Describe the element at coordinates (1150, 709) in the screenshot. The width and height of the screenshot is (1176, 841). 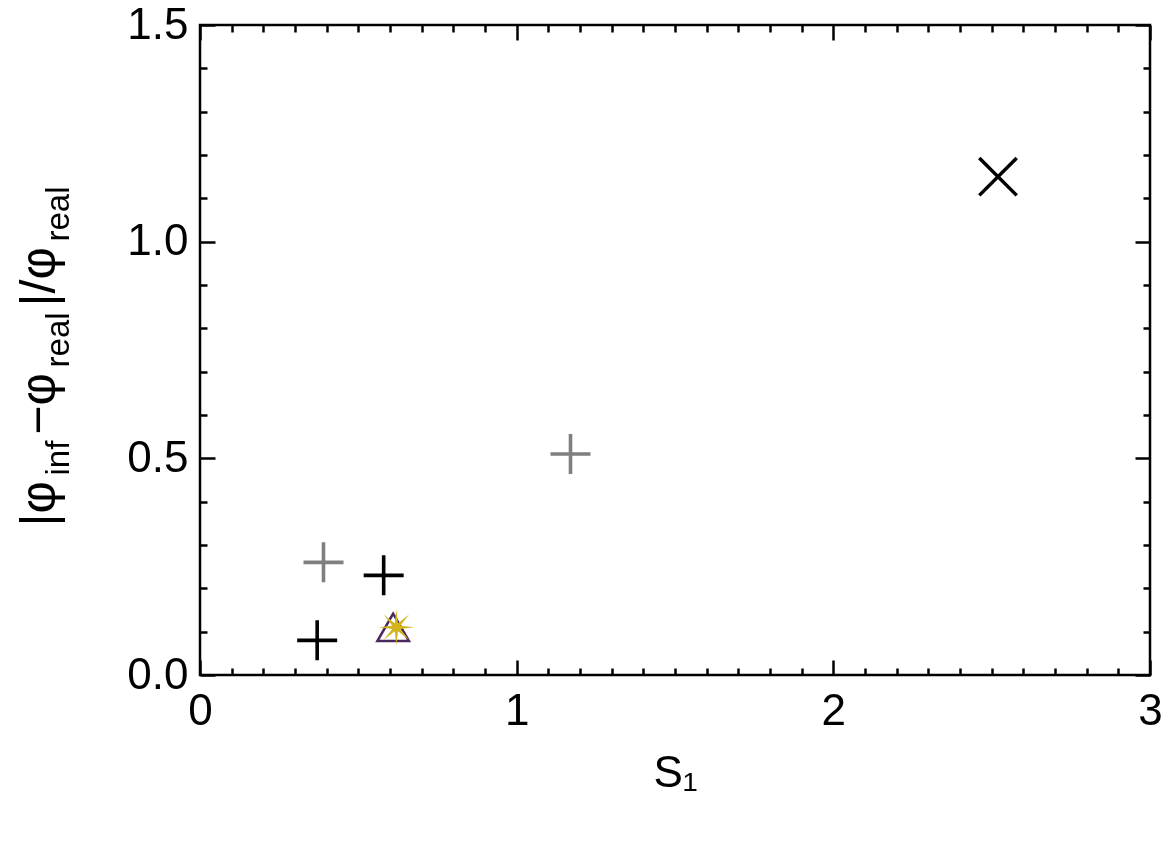
I see `x-tick-label: 3` at that location.